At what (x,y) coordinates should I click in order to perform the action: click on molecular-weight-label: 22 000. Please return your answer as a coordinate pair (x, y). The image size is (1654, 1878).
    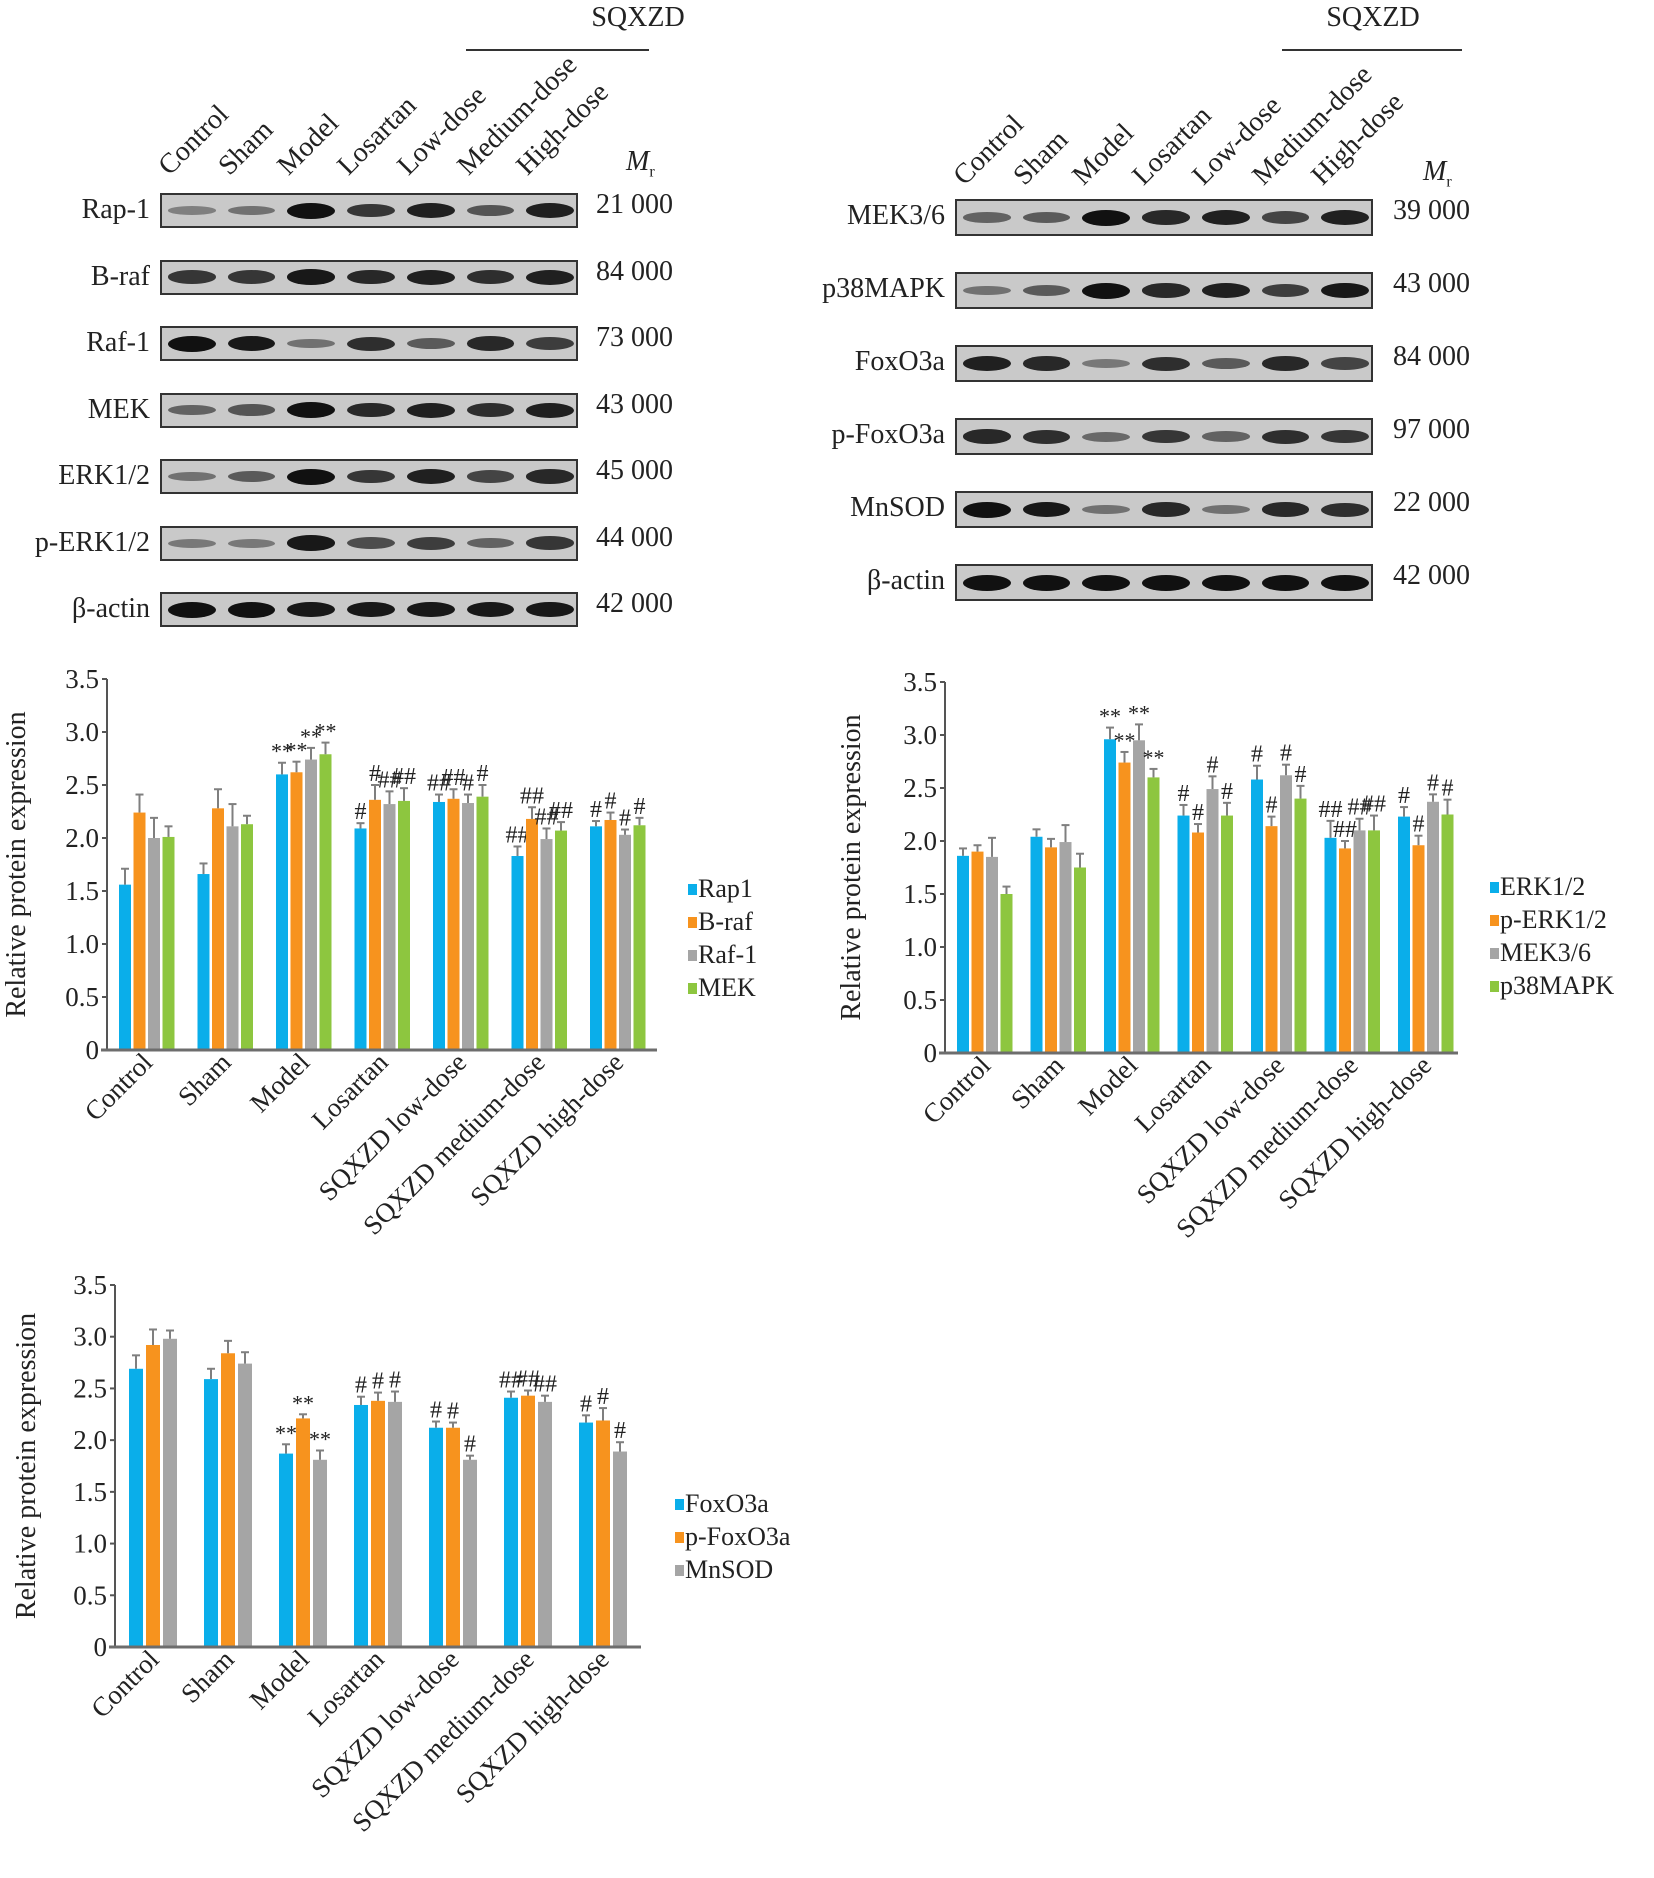
    Looking at the image, I should click on (1431, 502).